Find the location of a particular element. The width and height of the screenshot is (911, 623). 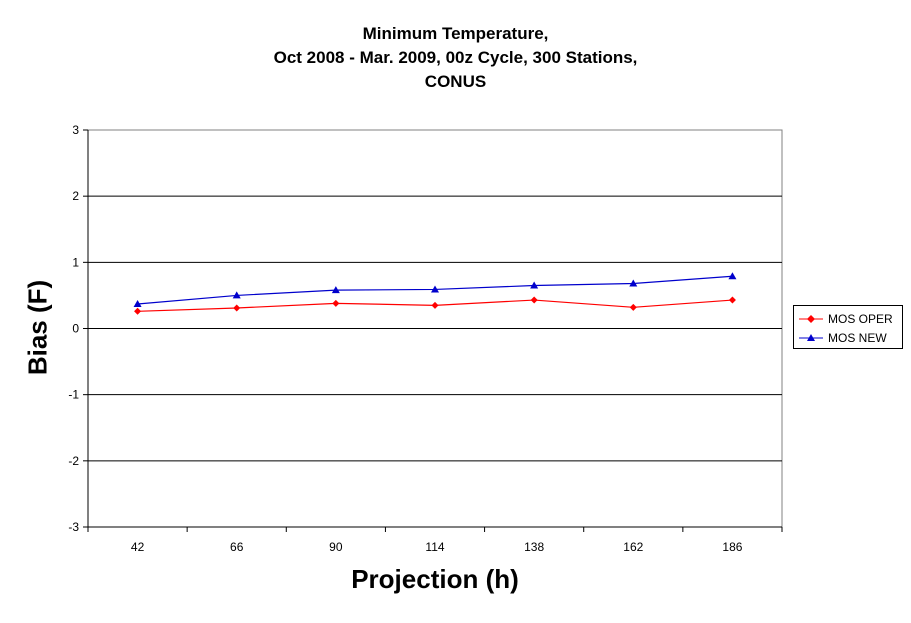

x-tick-label: 138 is located at coordinates (534, 547).